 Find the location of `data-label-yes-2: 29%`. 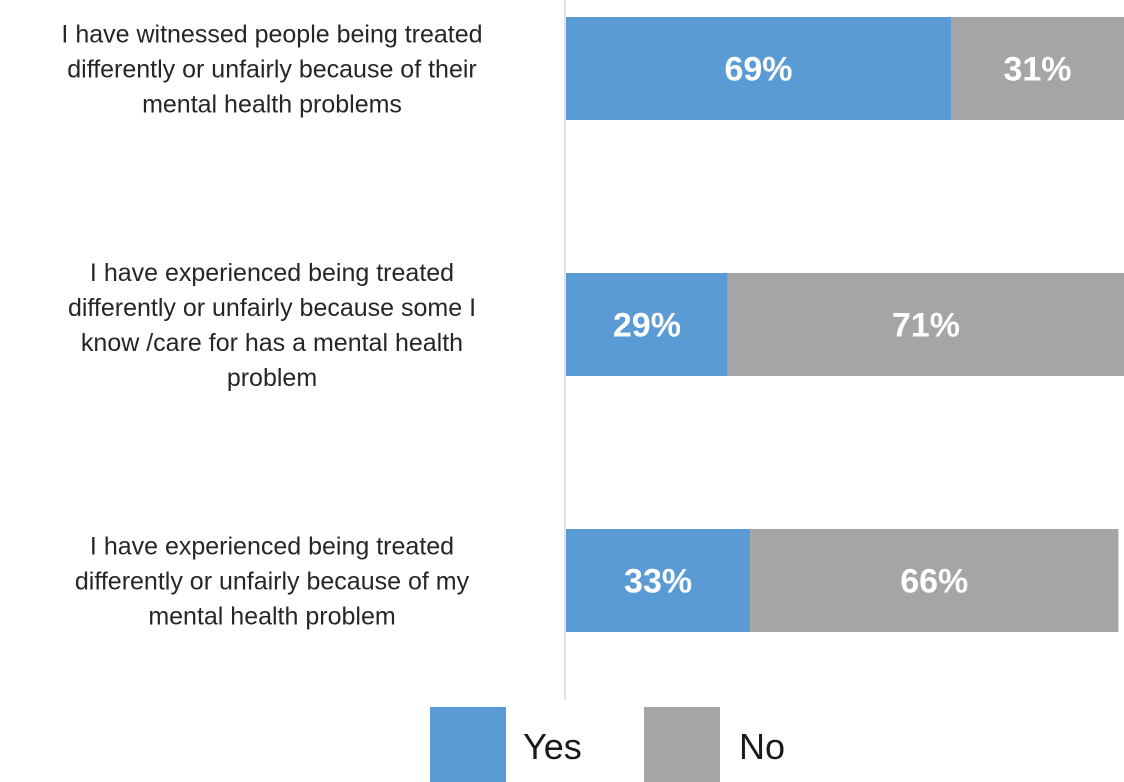

data-label-yes-2: 29% is located at coordinates (647, 326).